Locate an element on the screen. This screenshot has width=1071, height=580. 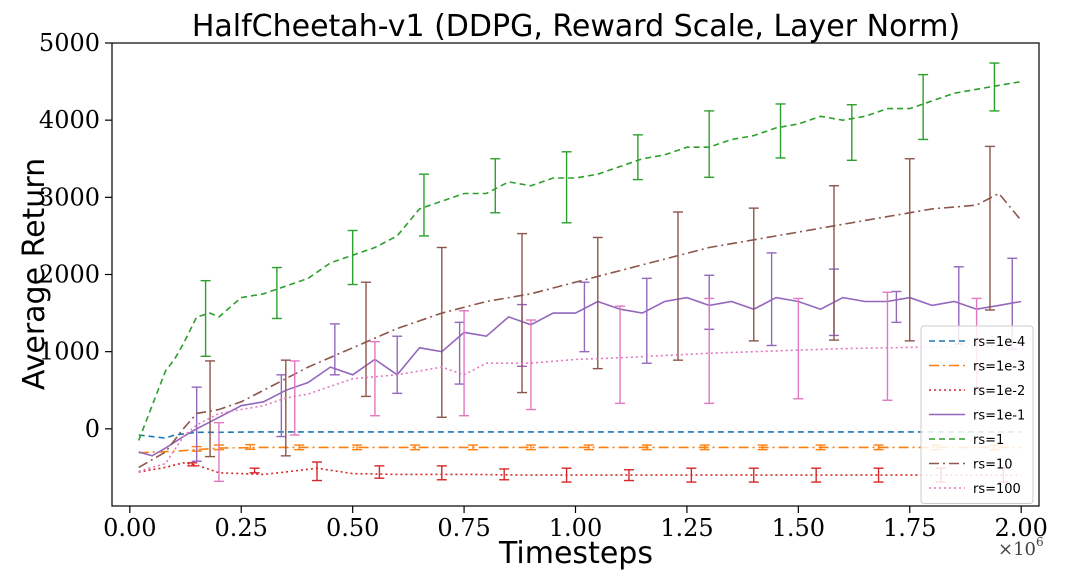
y-tick-label: 5000 is located at coordinates (69, 43).